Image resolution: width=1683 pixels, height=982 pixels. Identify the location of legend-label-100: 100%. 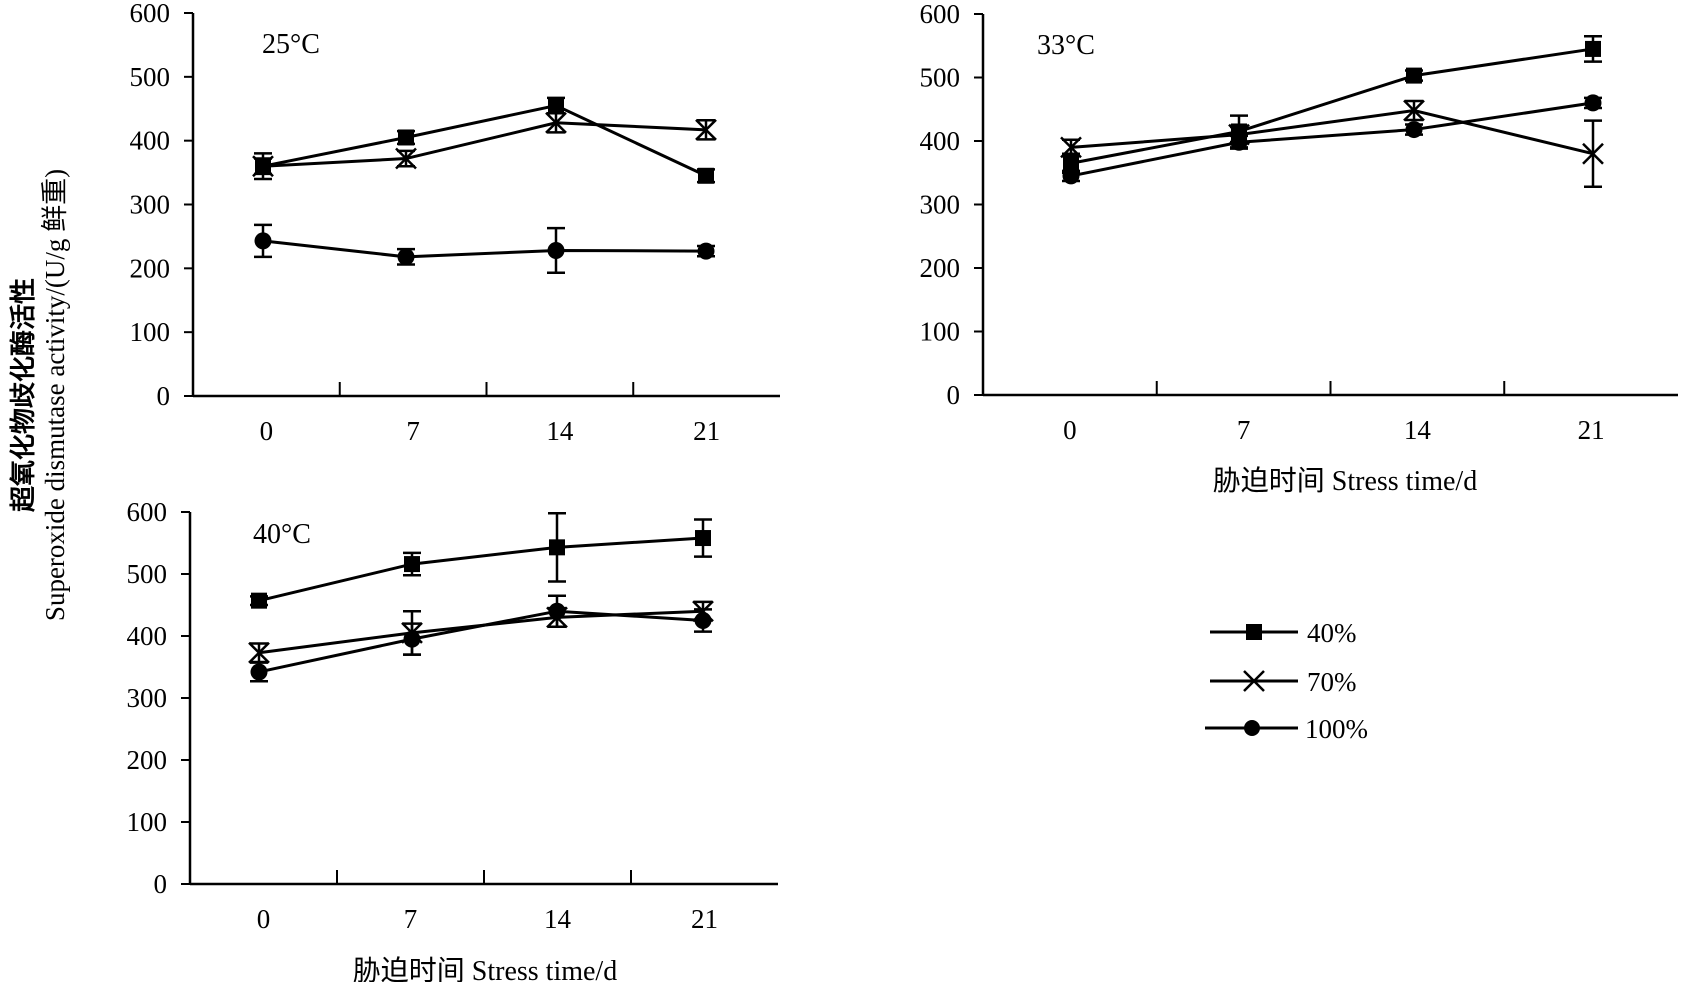
(1336, 729).